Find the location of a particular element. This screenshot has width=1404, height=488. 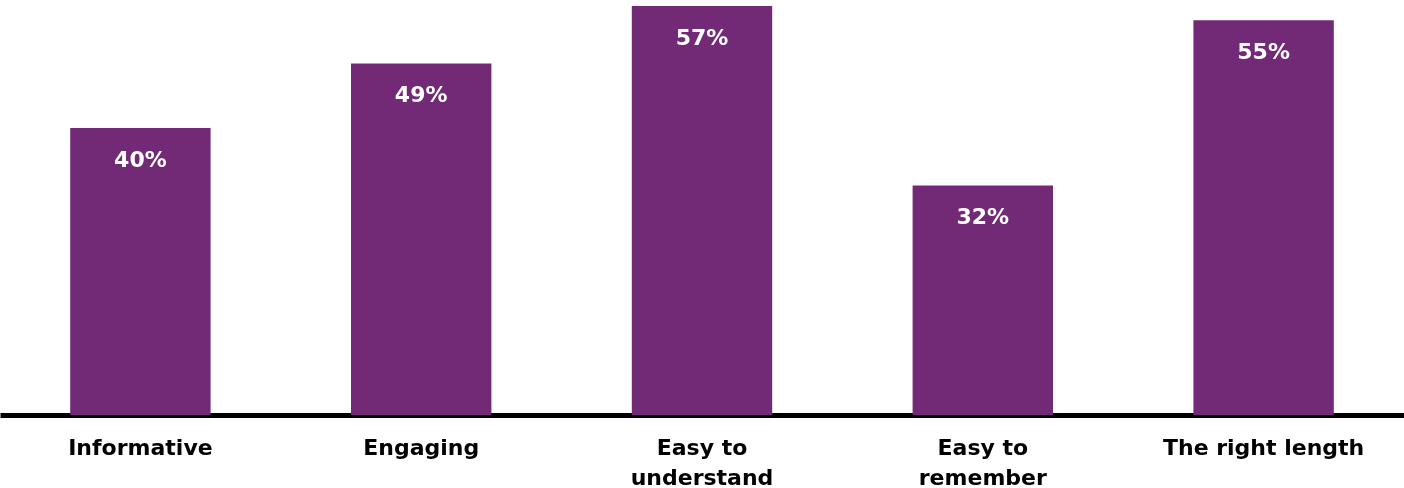

x-tick-label: Informative is located at coordinates (140, 447).